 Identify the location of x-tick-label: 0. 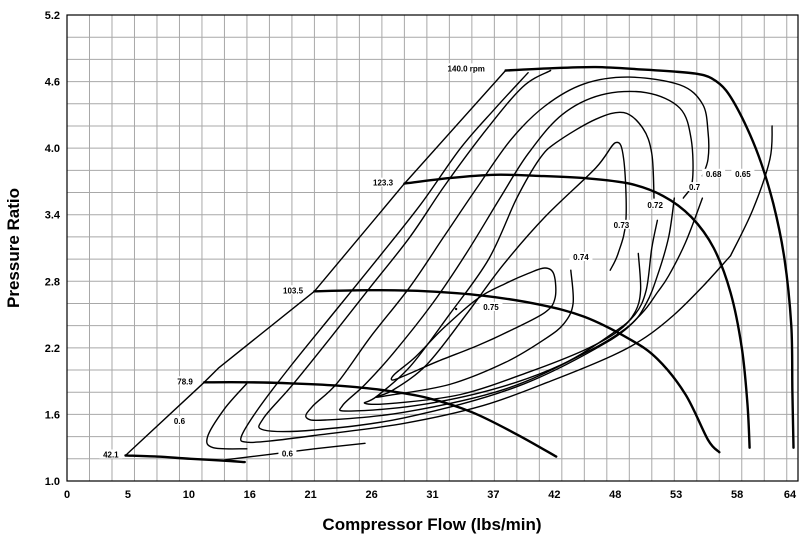
(67, 495).